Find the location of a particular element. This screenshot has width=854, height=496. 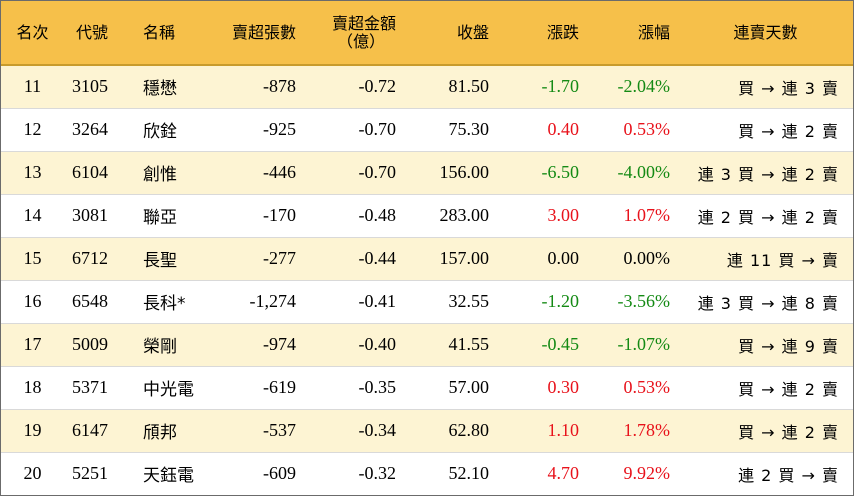

cell-change-pct: 0.53% is located at coordinates (632, 387).